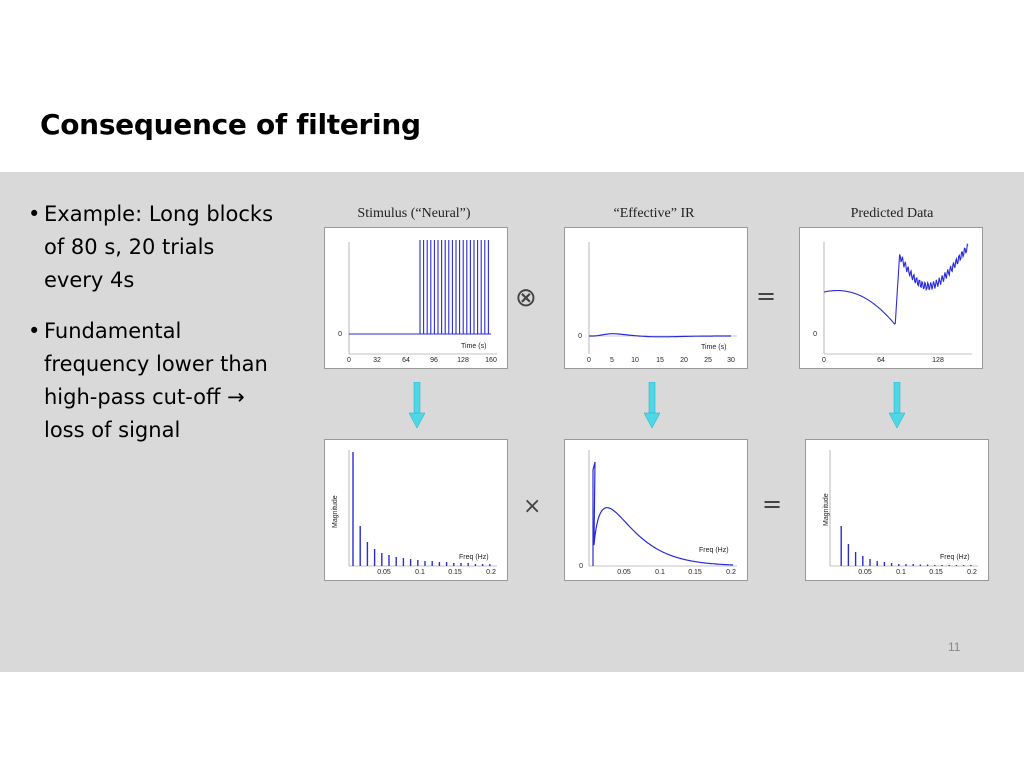  Describe the element at coordinates (434, 360) in the screenshot. I see `x-tick-label: 96` at that location.